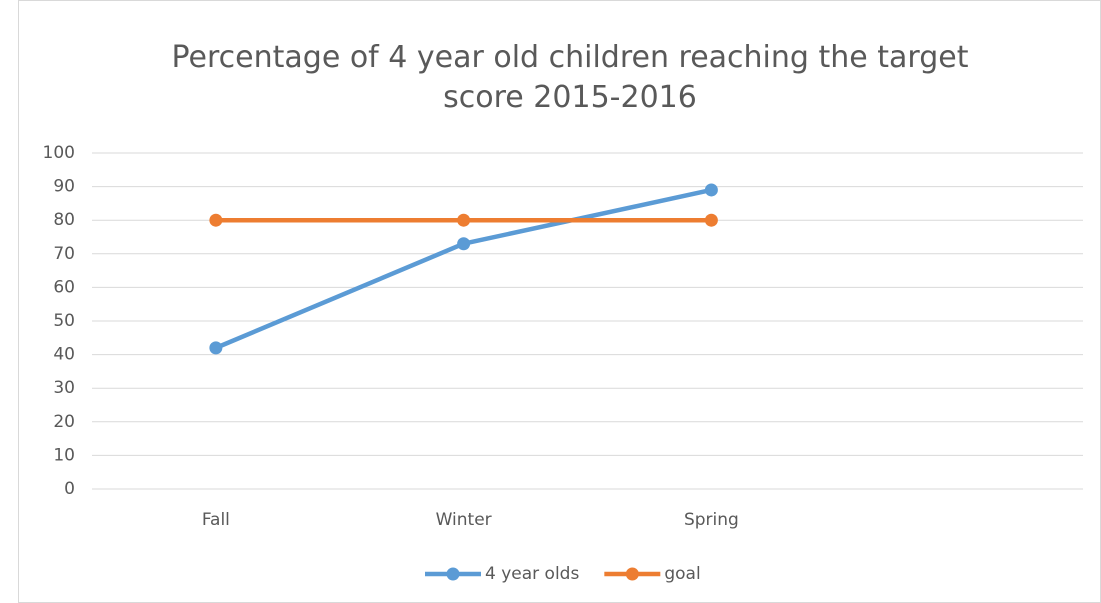 This screenshot has height=603, width=1101. Describe the element at coordinates (711, 520) in the screenshot. I see `x-tick-label: Spring` at that location.